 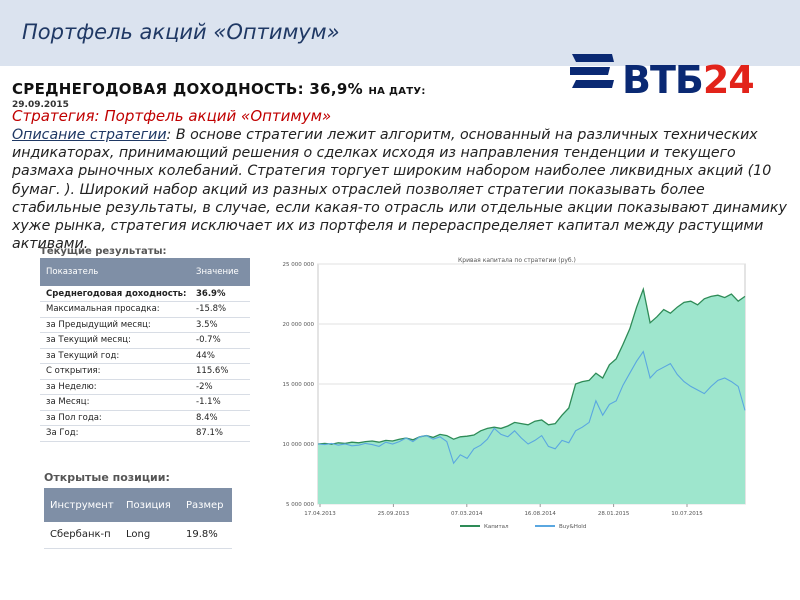 I want to click on table-row: за Предыдущий месяц: 3.5%, so click(x=145, y=325).